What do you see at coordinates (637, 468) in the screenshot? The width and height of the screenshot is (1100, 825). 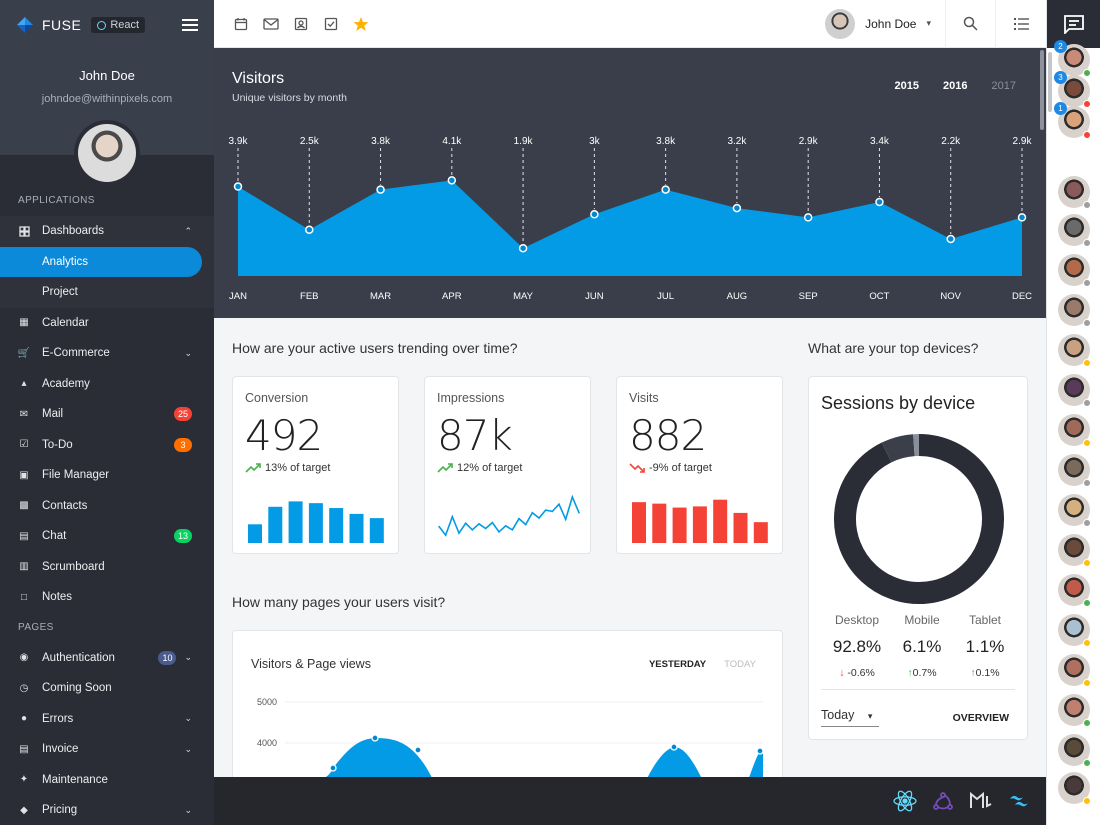 I see `trending-down-icon` at bounding box center [637, 468].